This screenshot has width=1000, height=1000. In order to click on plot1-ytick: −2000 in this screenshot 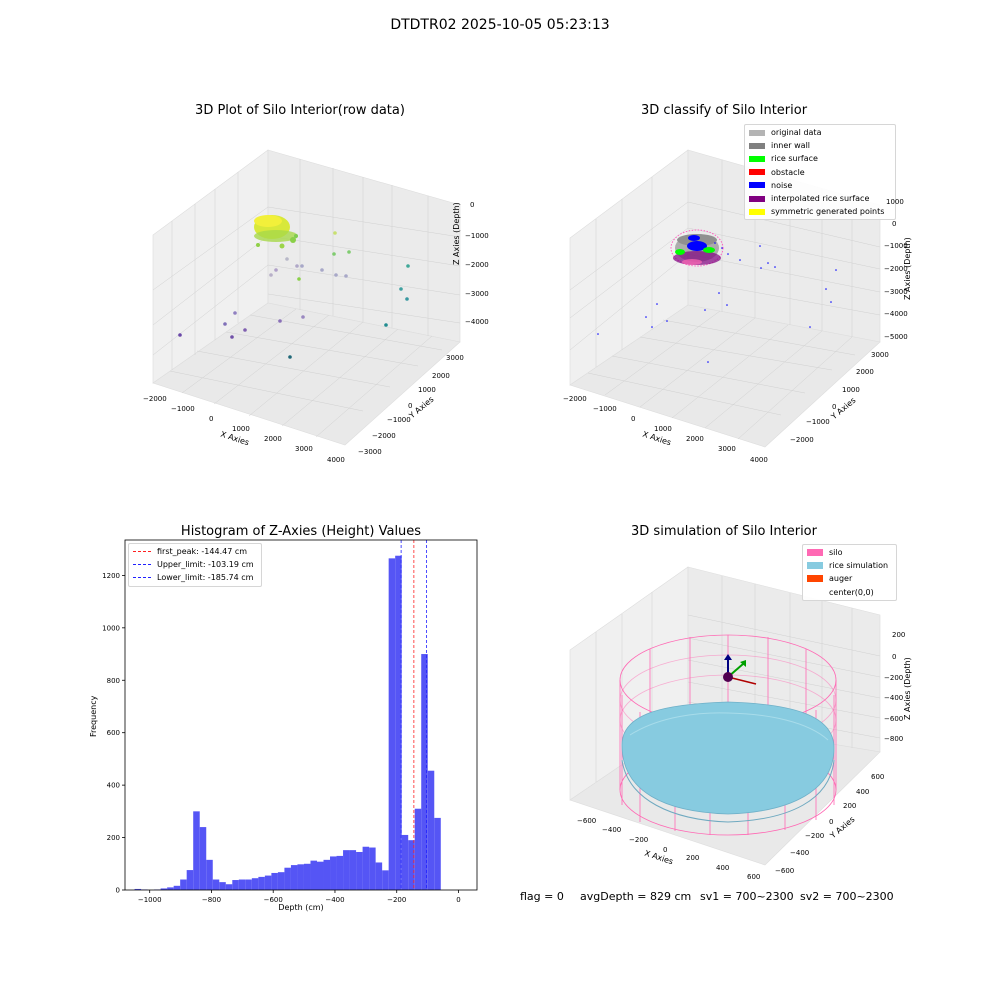, I will do `click(384, 436)`.